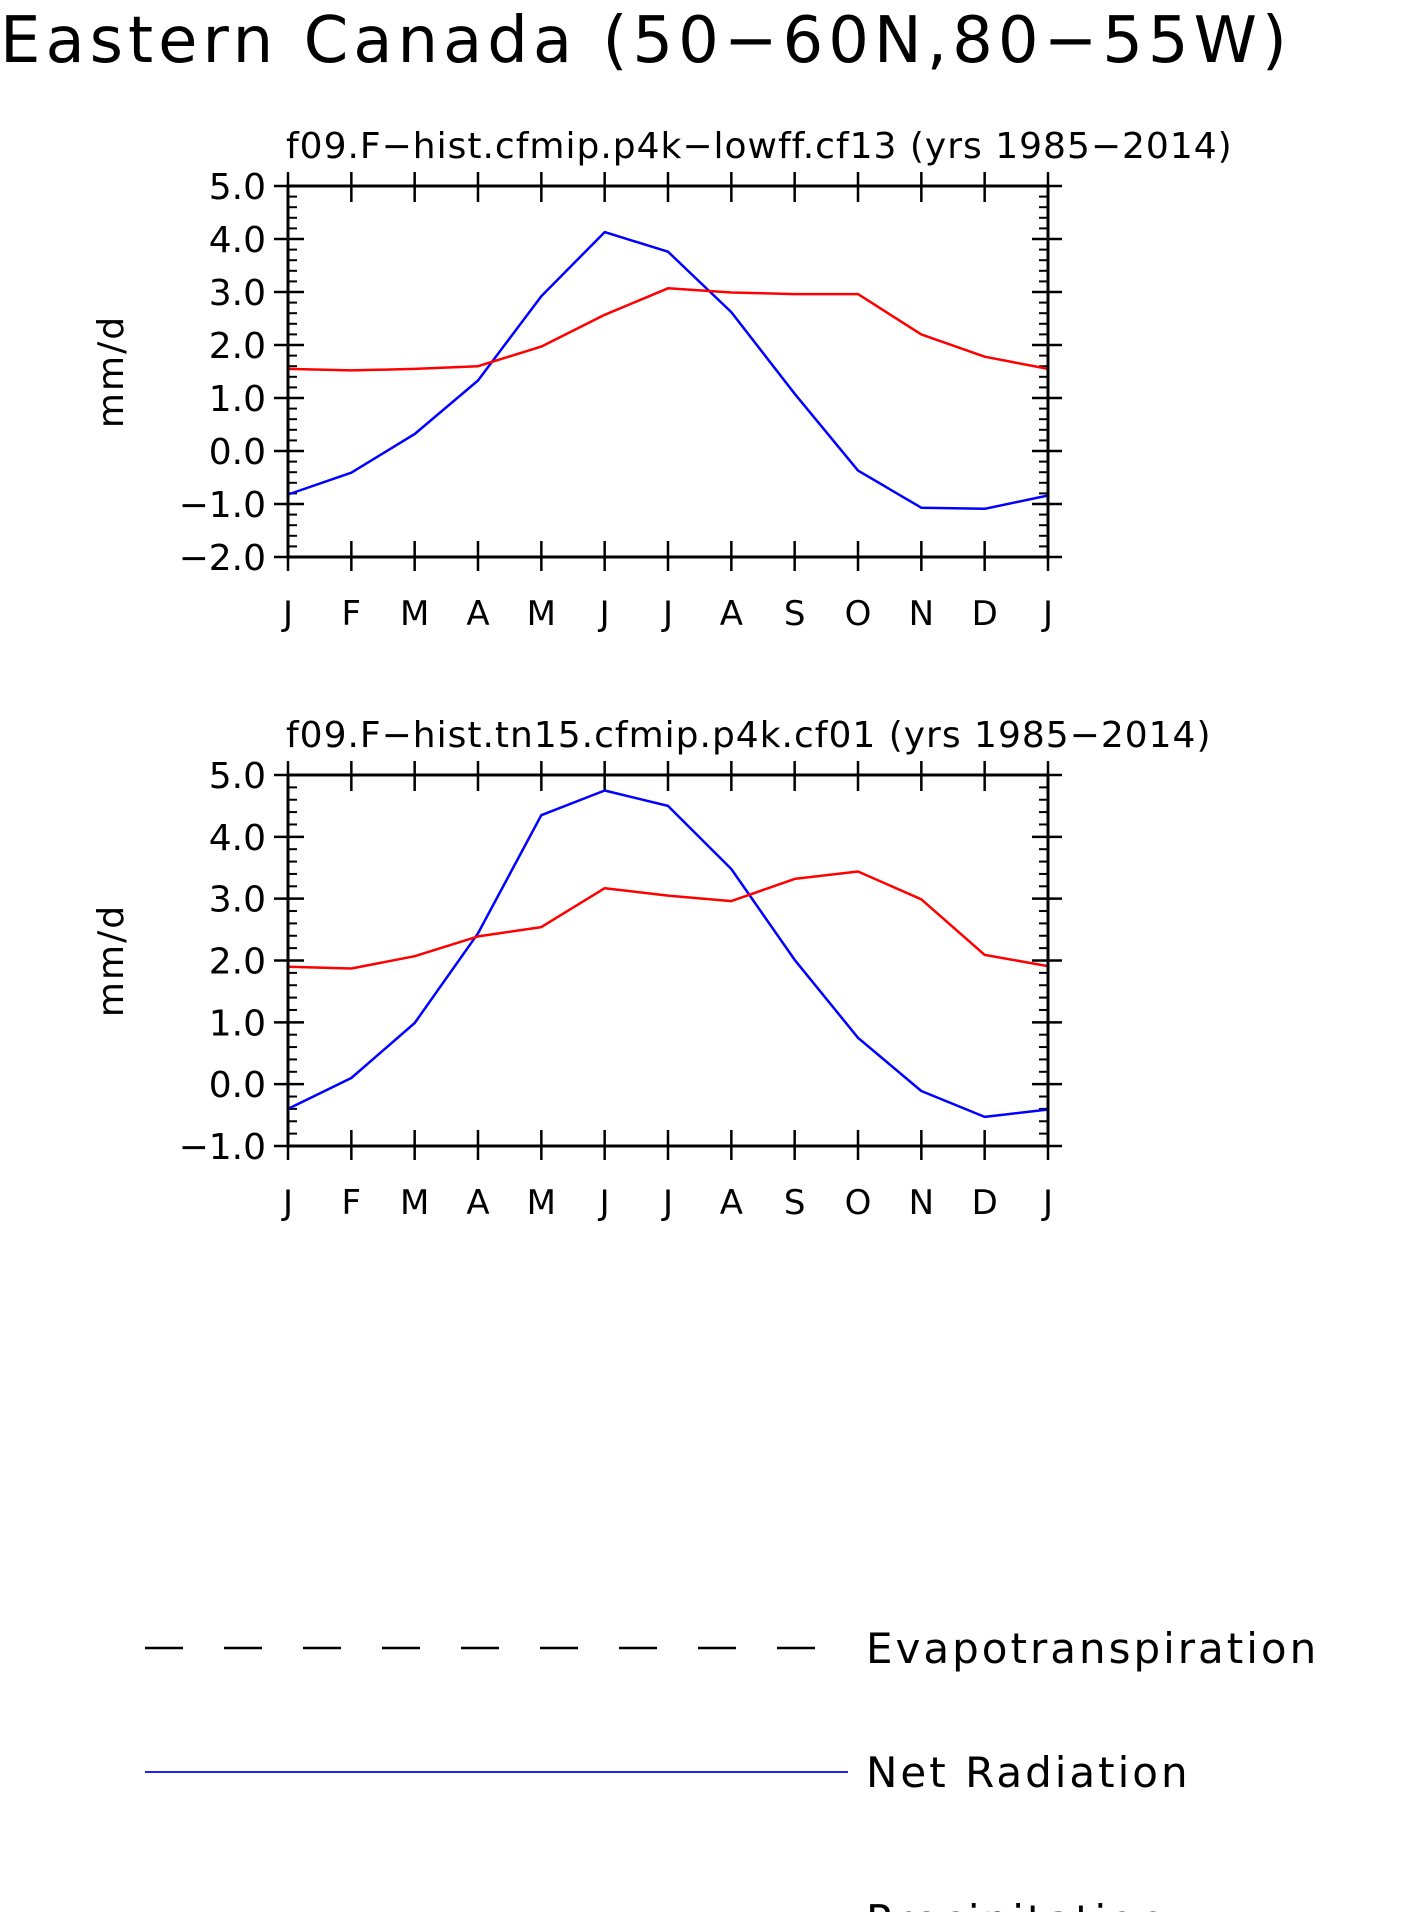  Describe the element at coordinates (352, 1203) in the screenshot. I see `panel-2-x-tick-label: F` at that location.